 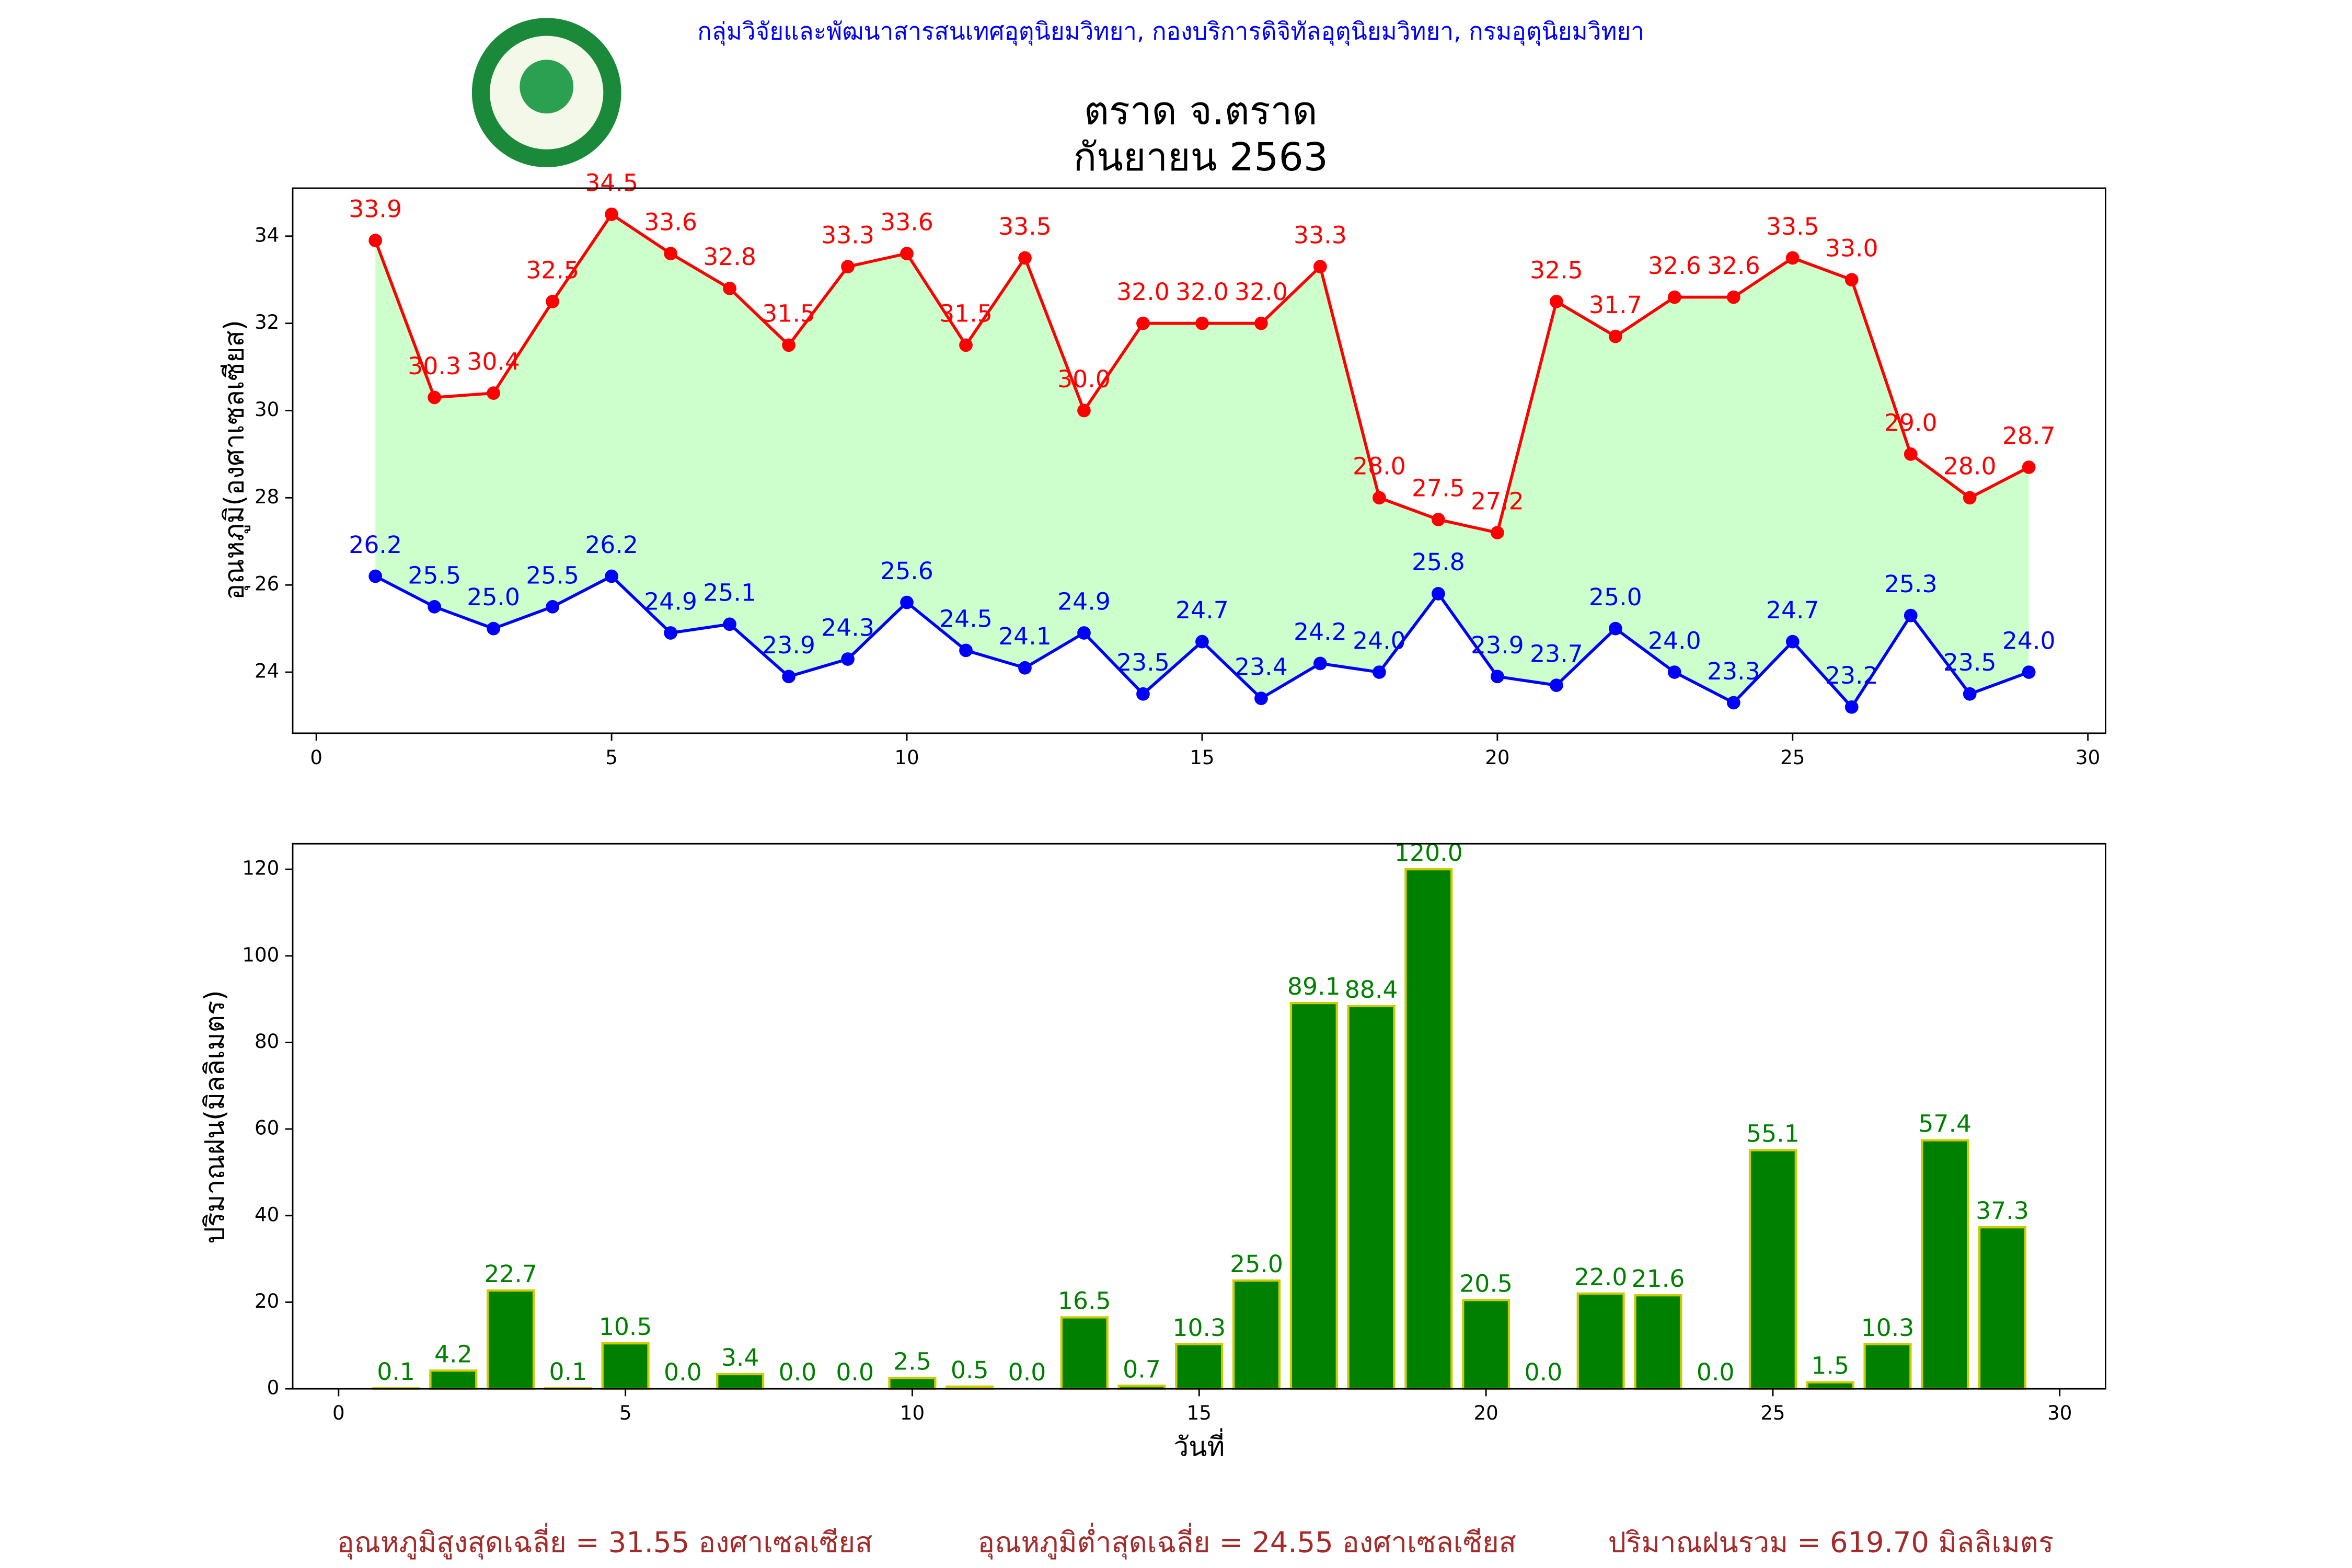 I want to click on data-label: 34.5, so click(x=611, y=183).